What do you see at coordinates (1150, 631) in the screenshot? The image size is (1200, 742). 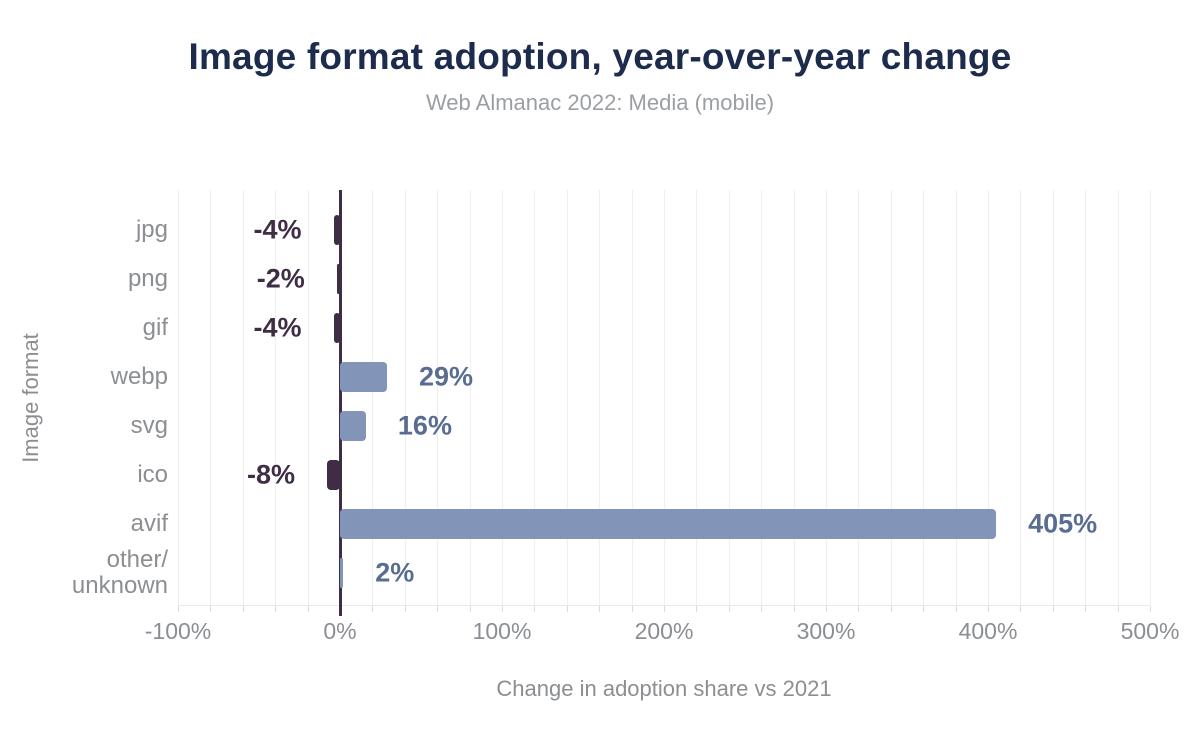 I see `x-tick-label: 500%` at bounding box center [1150, 631].